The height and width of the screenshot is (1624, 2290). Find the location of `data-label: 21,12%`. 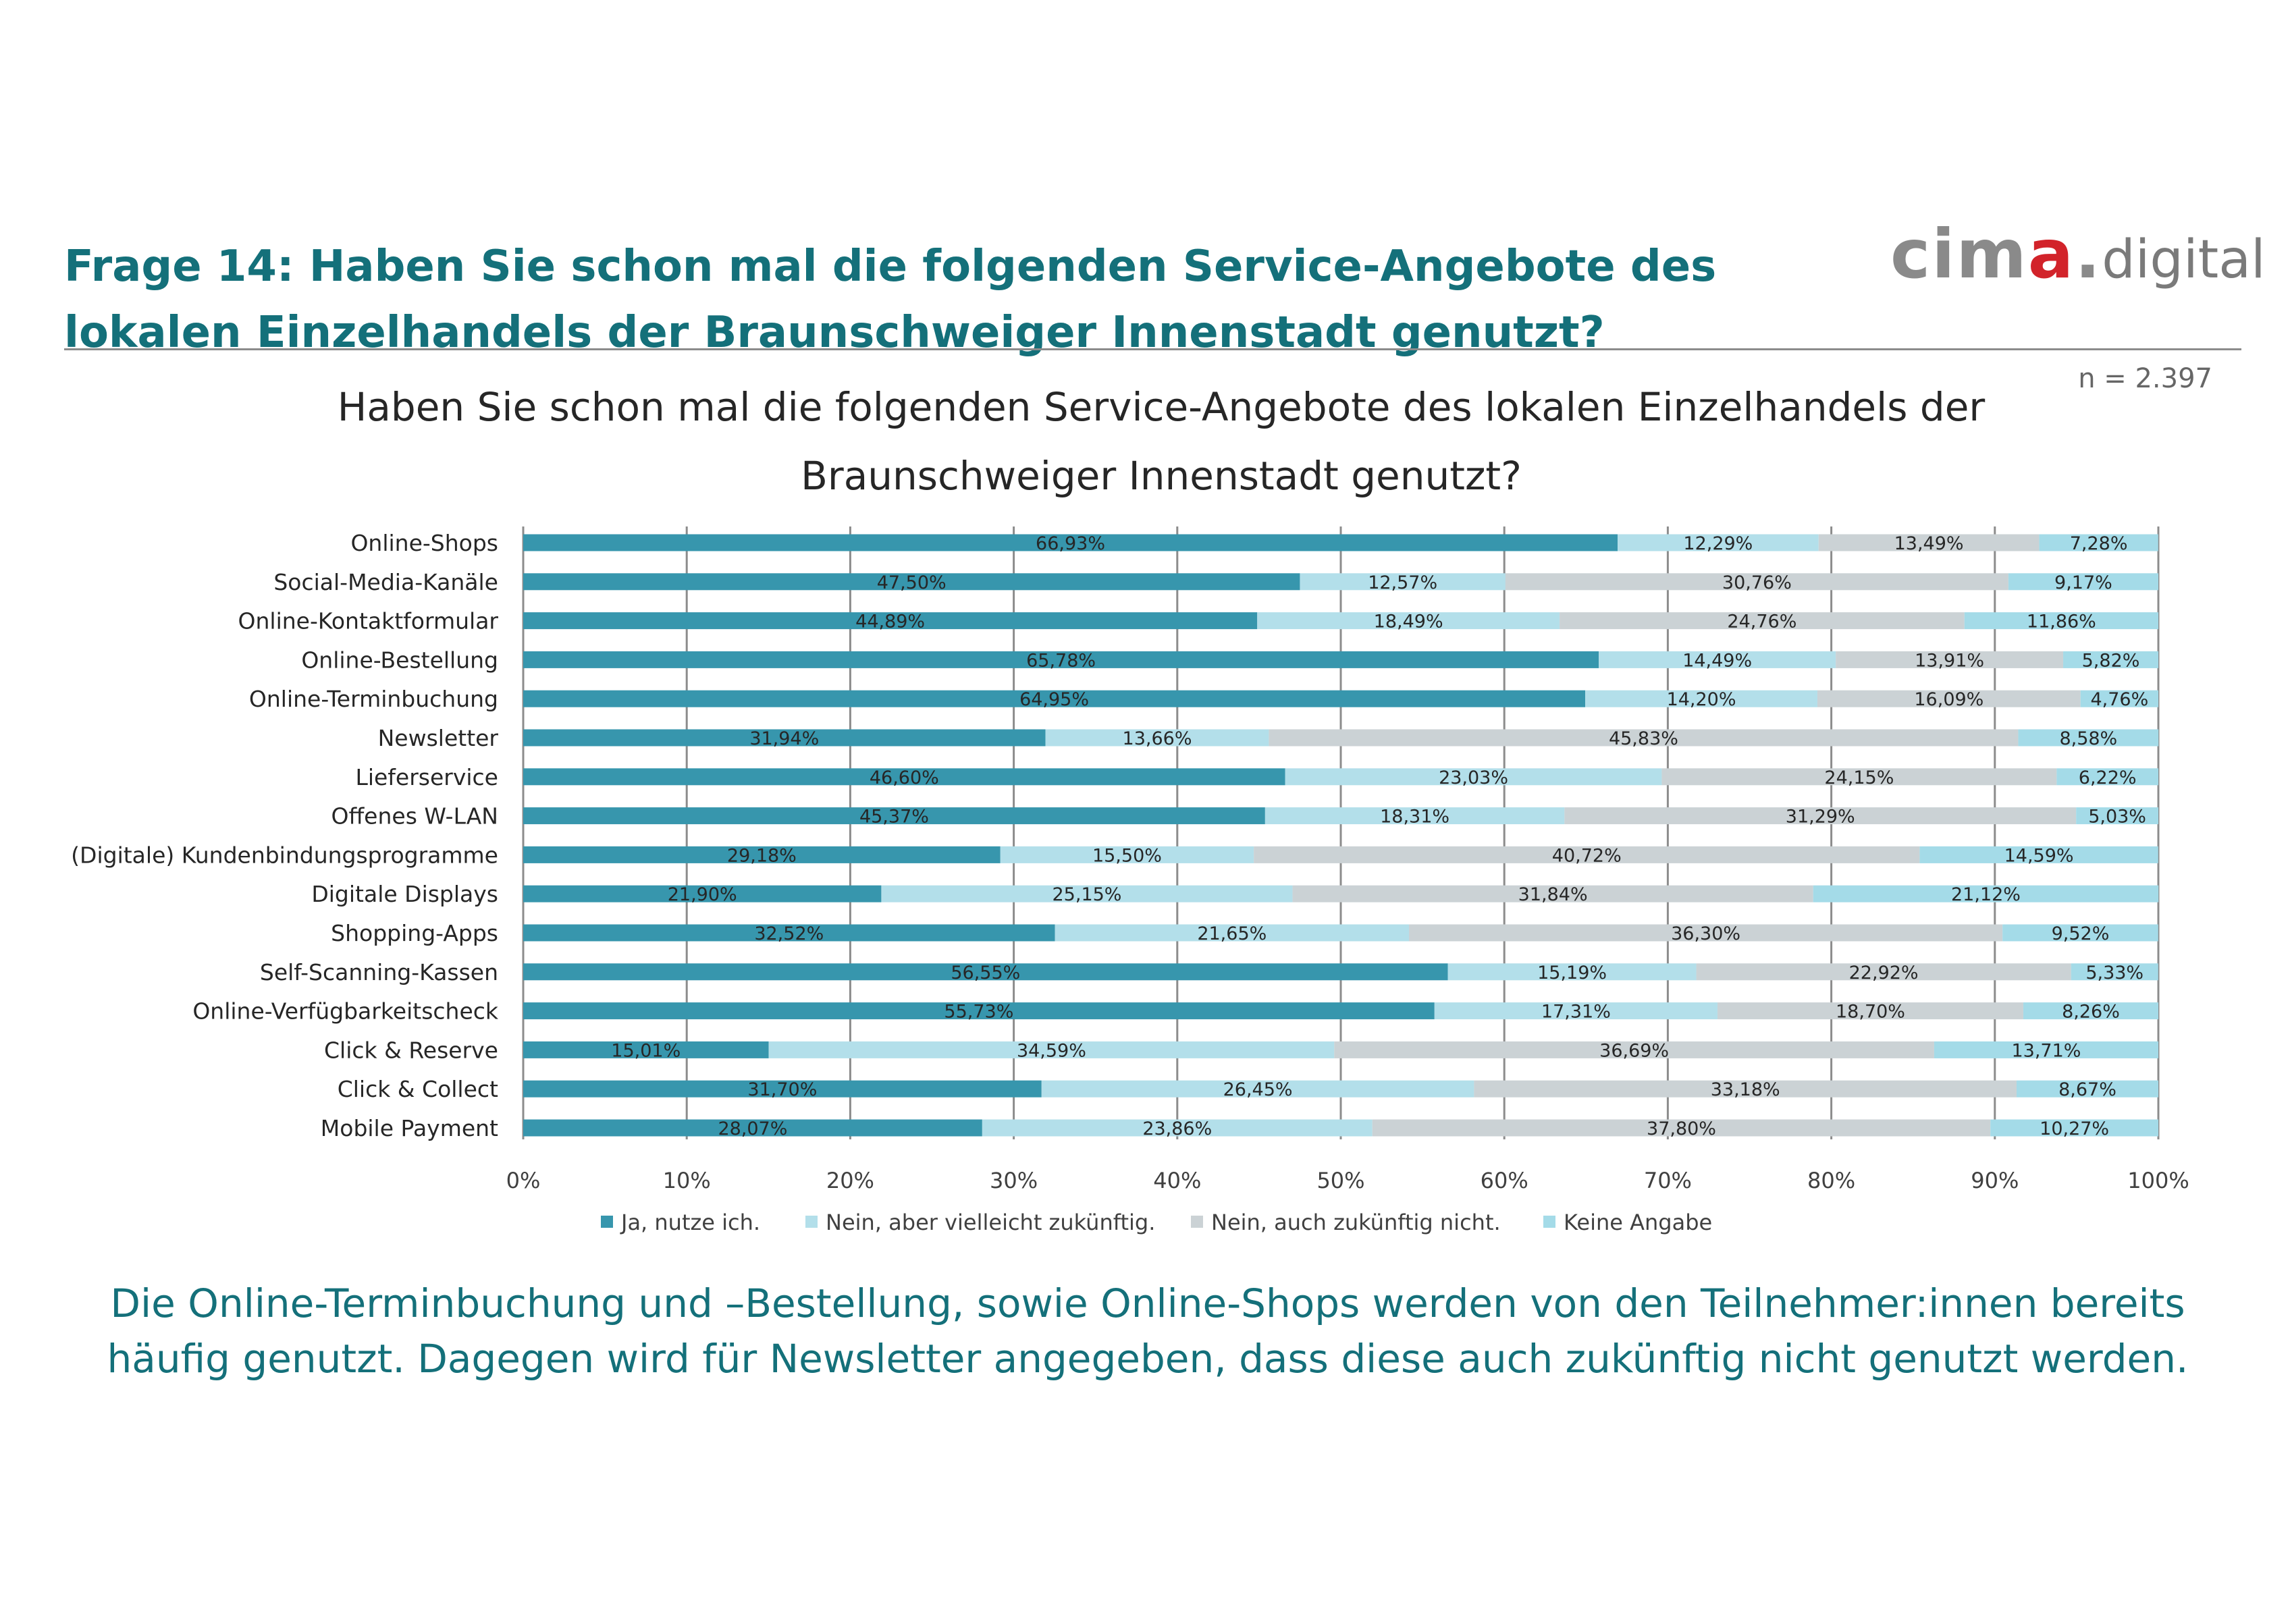

data-label: 21,12% is located at coordinates (1986, 894).